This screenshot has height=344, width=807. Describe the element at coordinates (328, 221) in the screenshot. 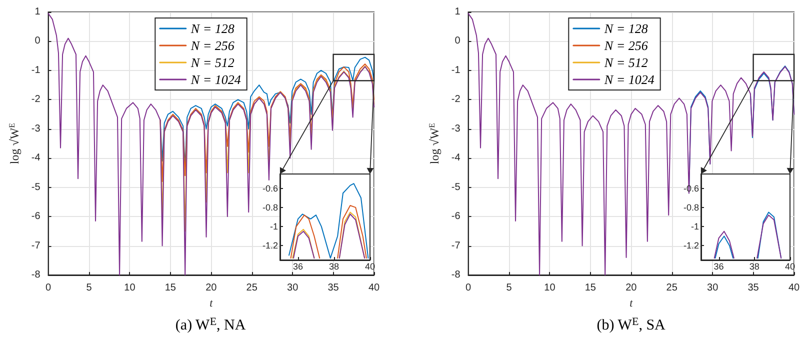

I see `line-series` at that location.